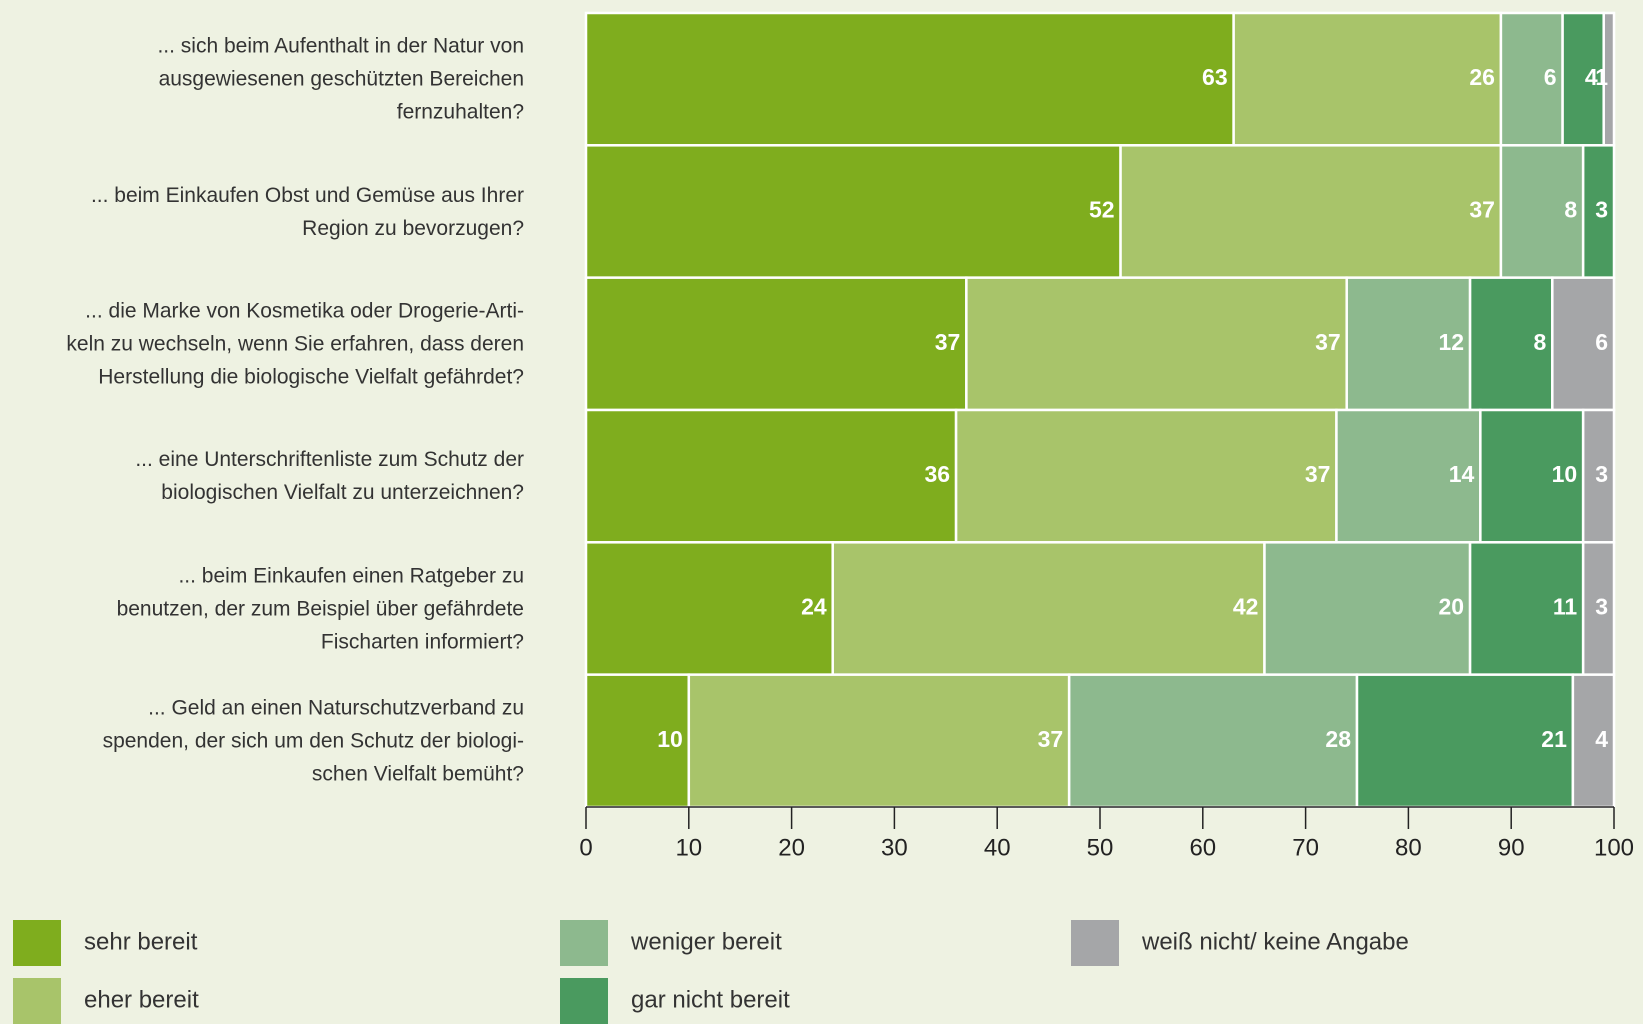 This screenshot has width=1643, height=1024. Describe the element at coordinates (1565, 607) in the screenshot. I see `value-label: 11` at that location.